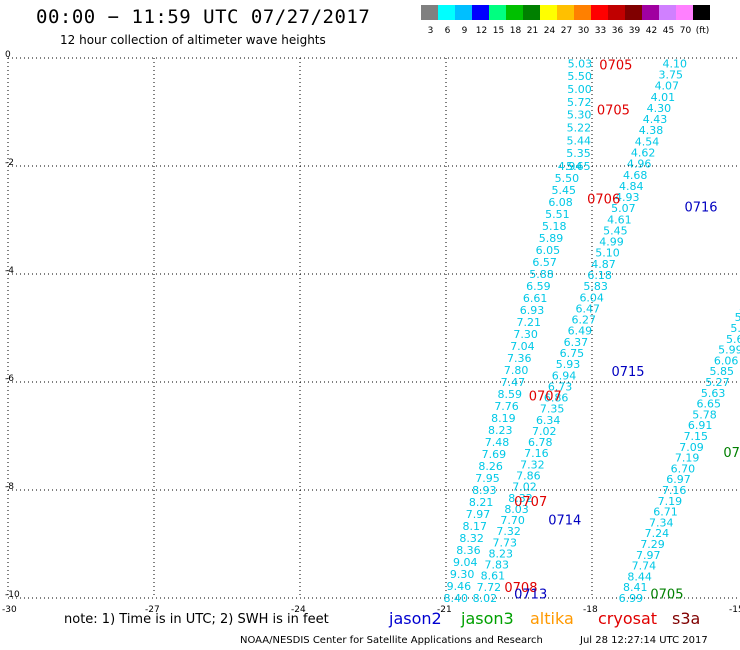 The height and width of the screenshot is (650, 740). I want to click on track-b-wave-height: 7.80, so click(516, 370).